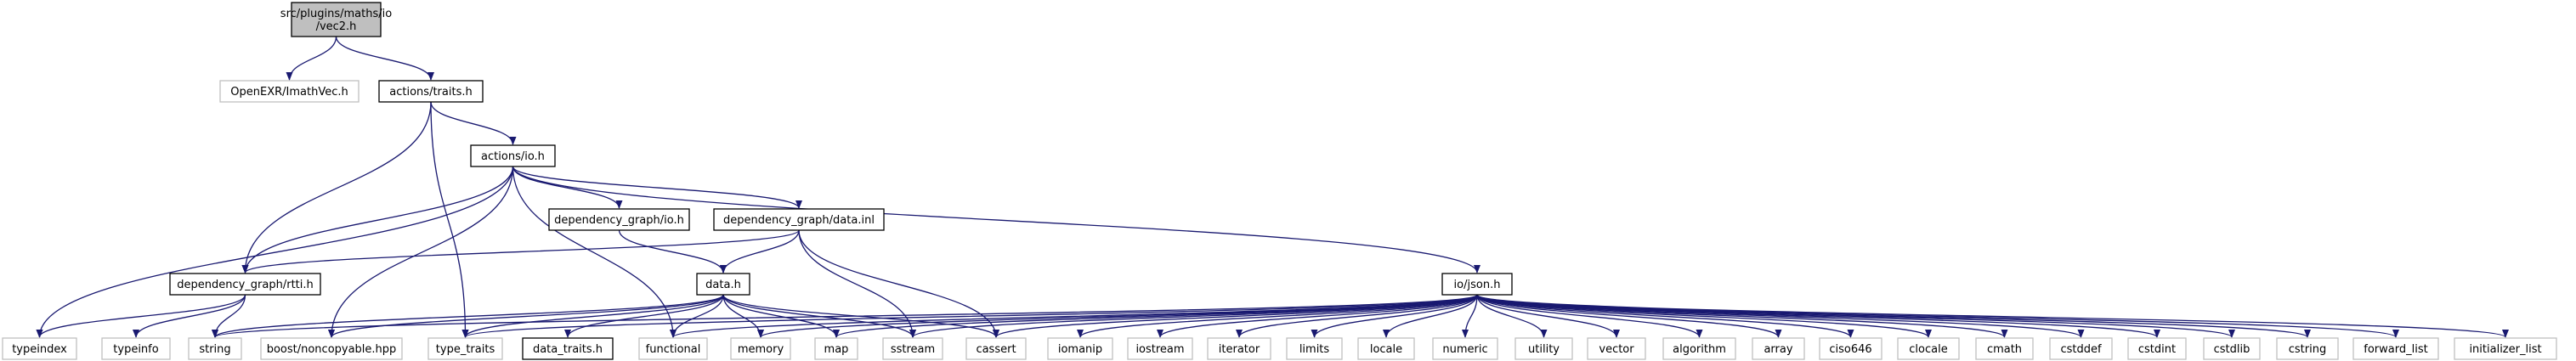 This screenshot has width=2576, height=361. I want to click on node-json: io/json.h, so click(1477, 285).